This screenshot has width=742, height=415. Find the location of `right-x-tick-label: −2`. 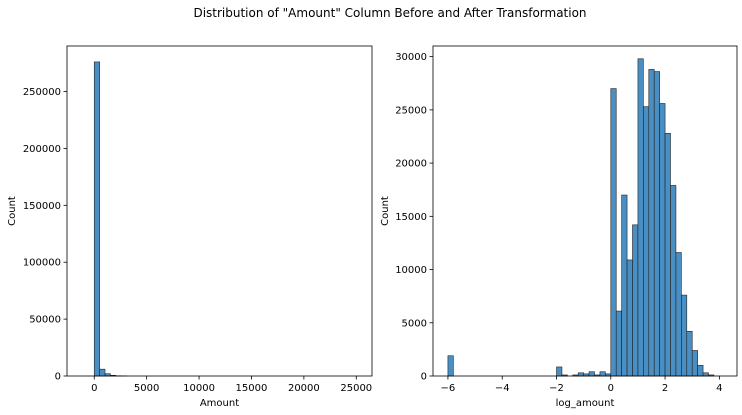

right-x-tick-label: −2 is located at coordinates (556, 388).